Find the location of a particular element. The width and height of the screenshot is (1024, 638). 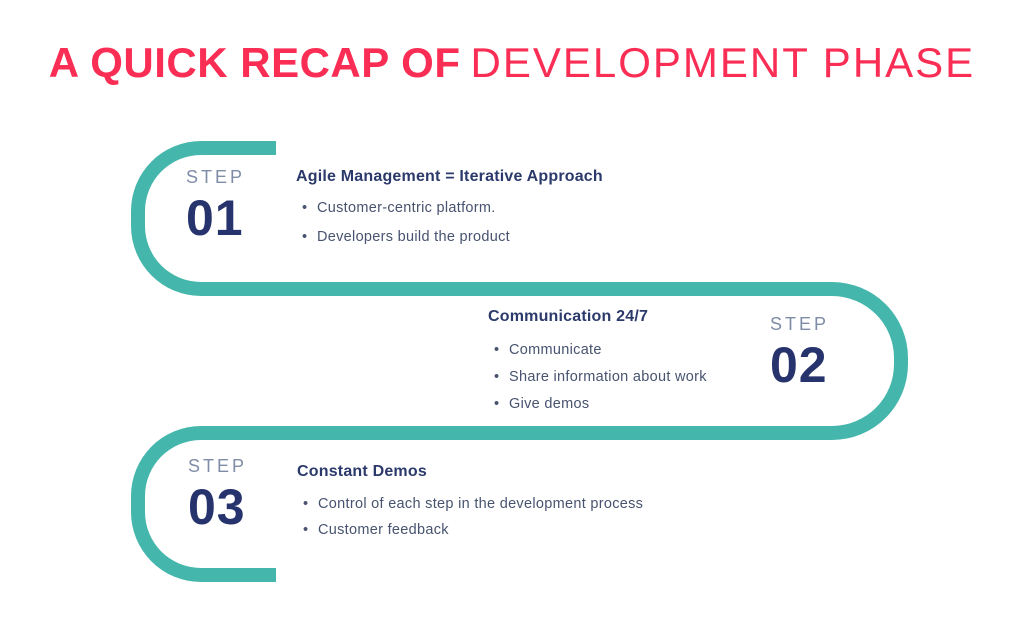

step-1-label: STEP is located at coordinates (216, 177).